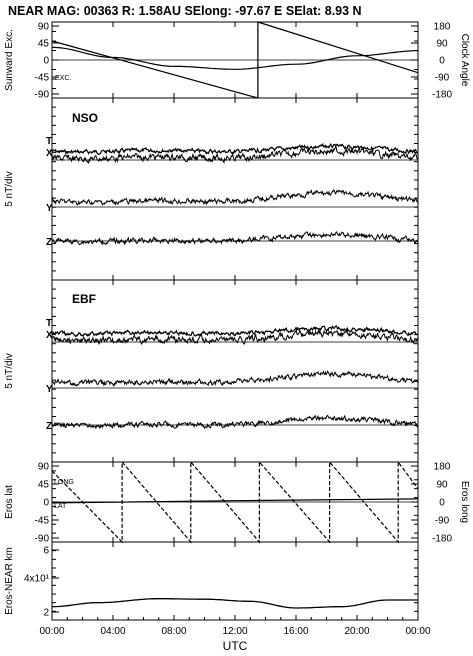  What do you see at coordinates (9, 60) in the screenshot?
I see `ylabel-sunward: Sunward Exc.` at bounding box center [9, 60].